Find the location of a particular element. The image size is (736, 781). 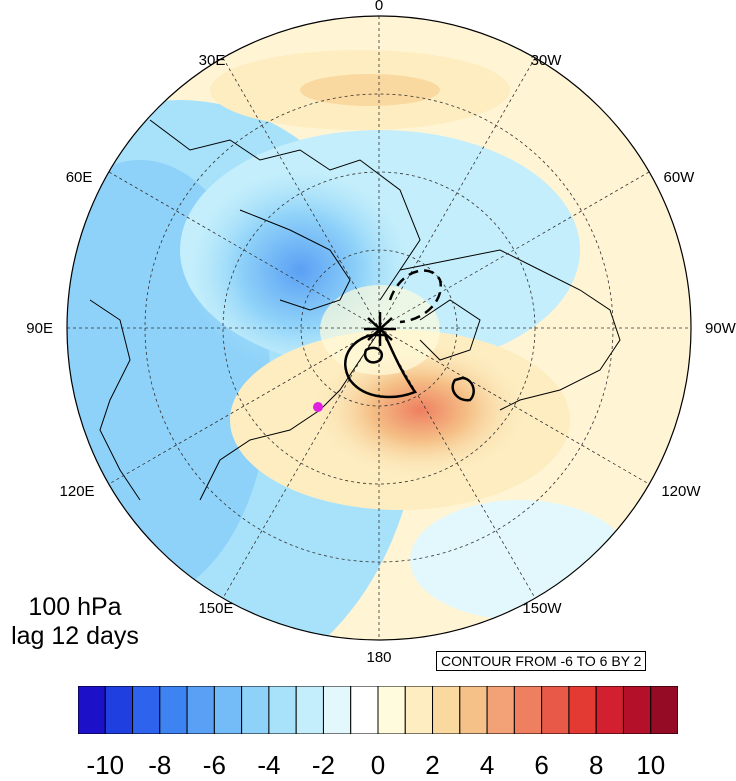

longitude-label: 150W is located at coordinates (542, 608).